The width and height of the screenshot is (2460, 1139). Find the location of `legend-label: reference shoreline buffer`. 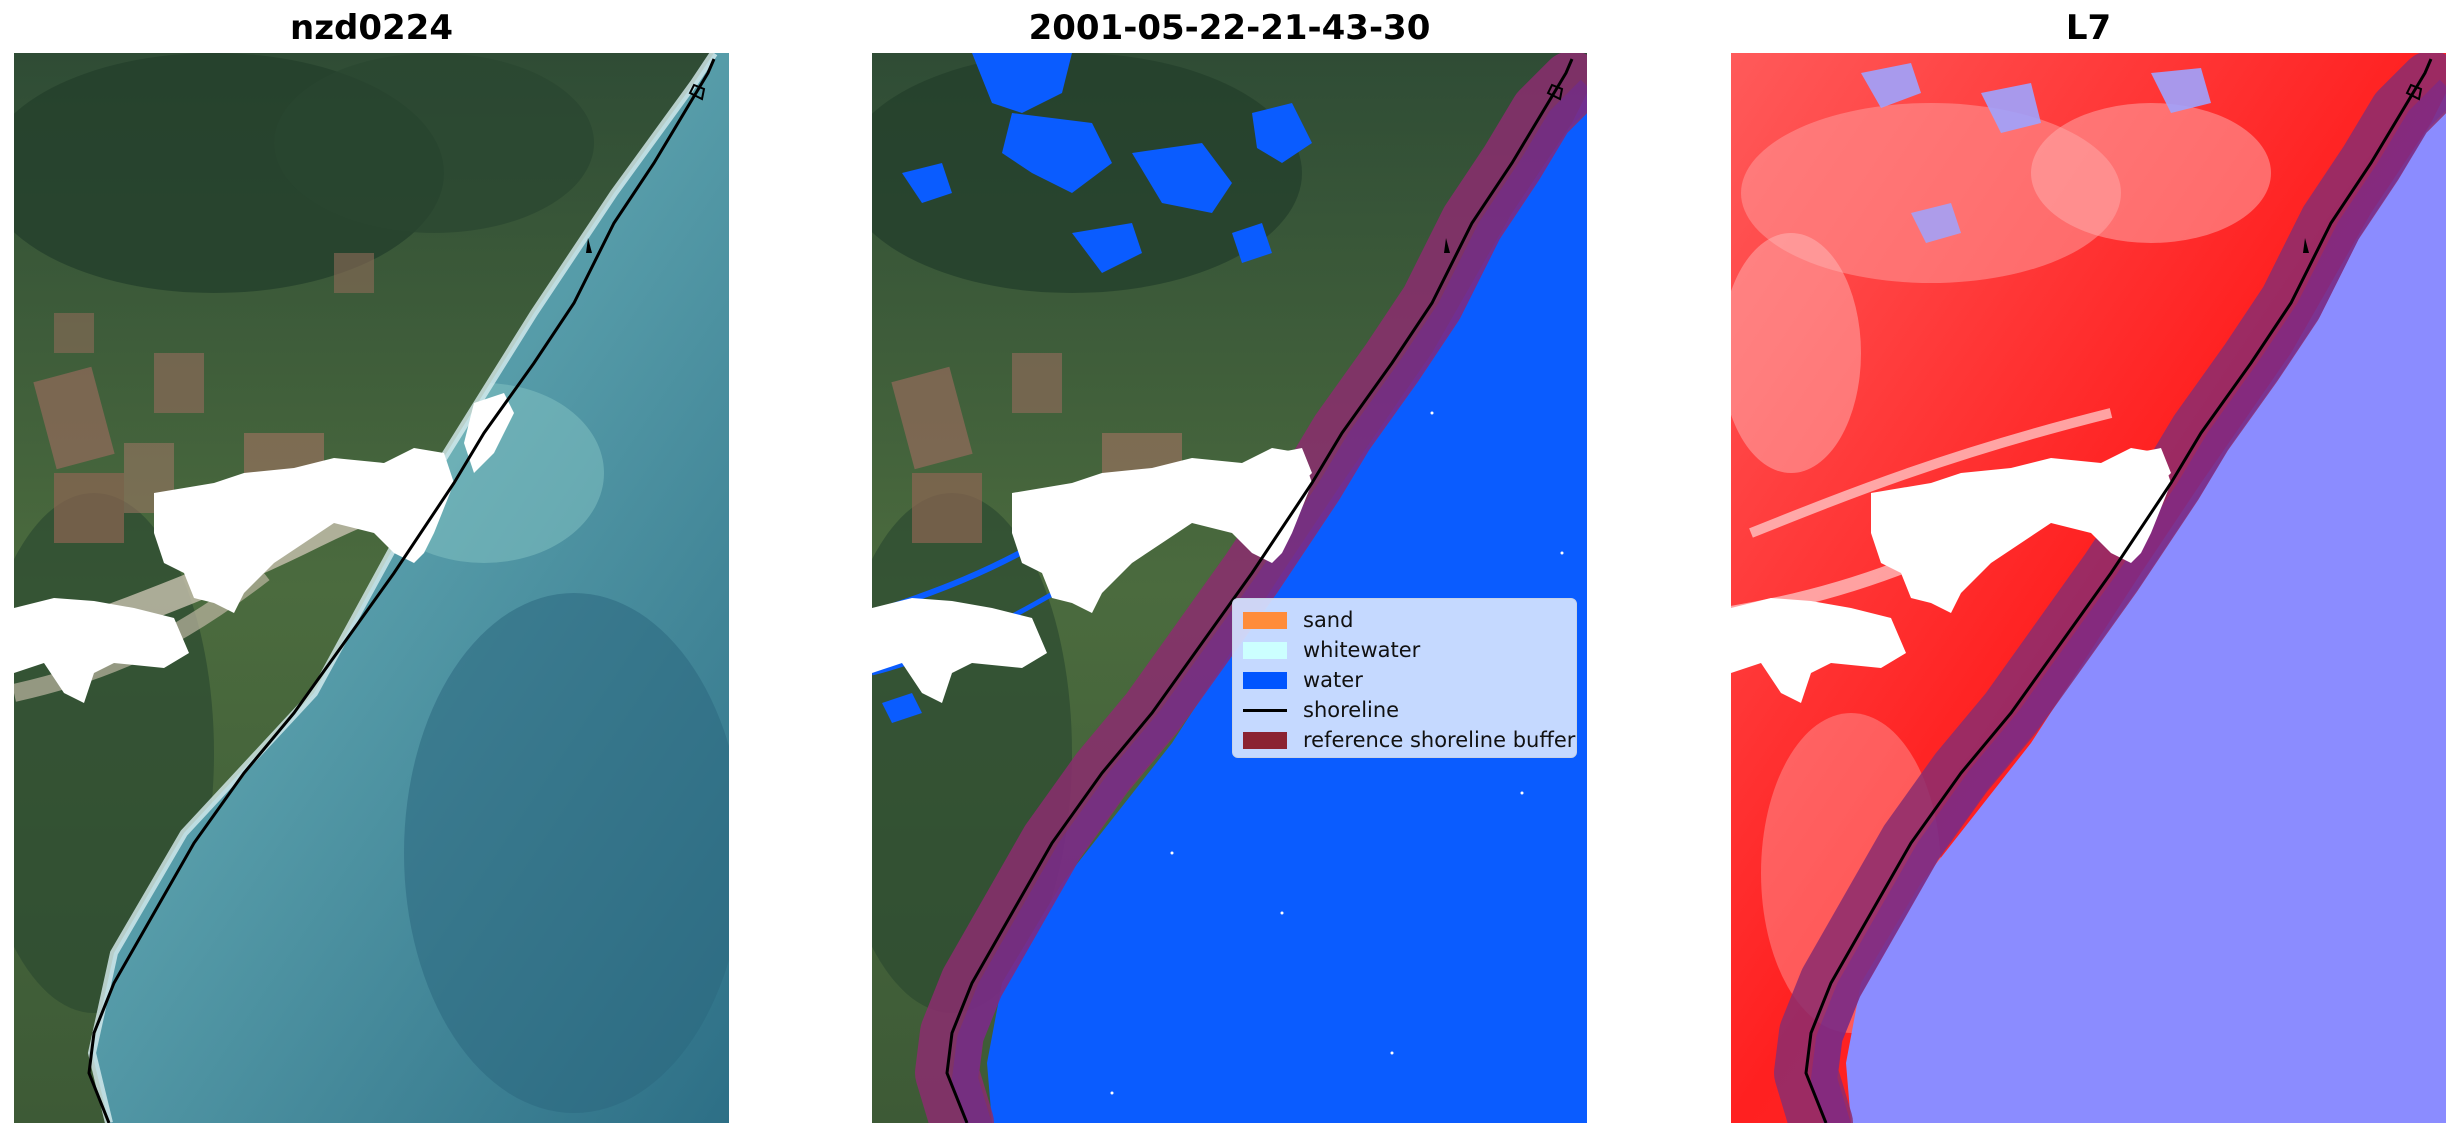

legend-label: reference shoreline buffer is located at coordinates (1439, 740).